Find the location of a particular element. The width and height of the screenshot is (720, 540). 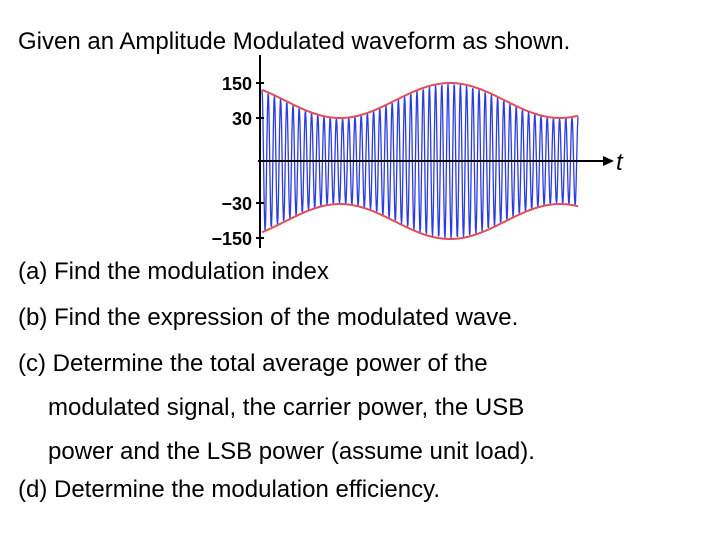

question: (a) Find the modulation index is located at coordinates (173, 271).